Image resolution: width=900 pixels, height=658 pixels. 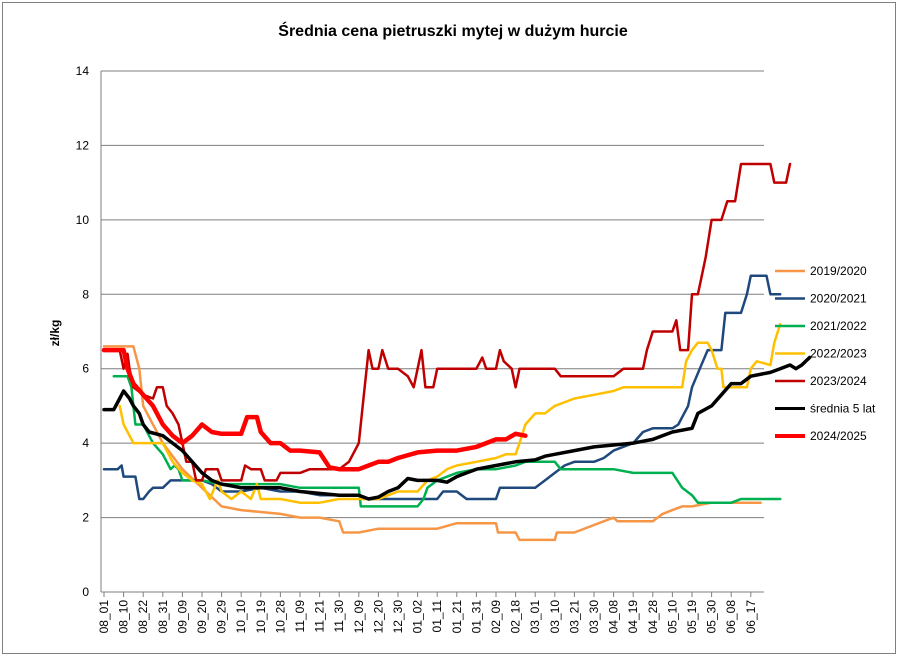 What do you see at coordinates (320, 616) in the screenshot?
I see `x-tick-label: 11_21` at bounding box center [320, 616].